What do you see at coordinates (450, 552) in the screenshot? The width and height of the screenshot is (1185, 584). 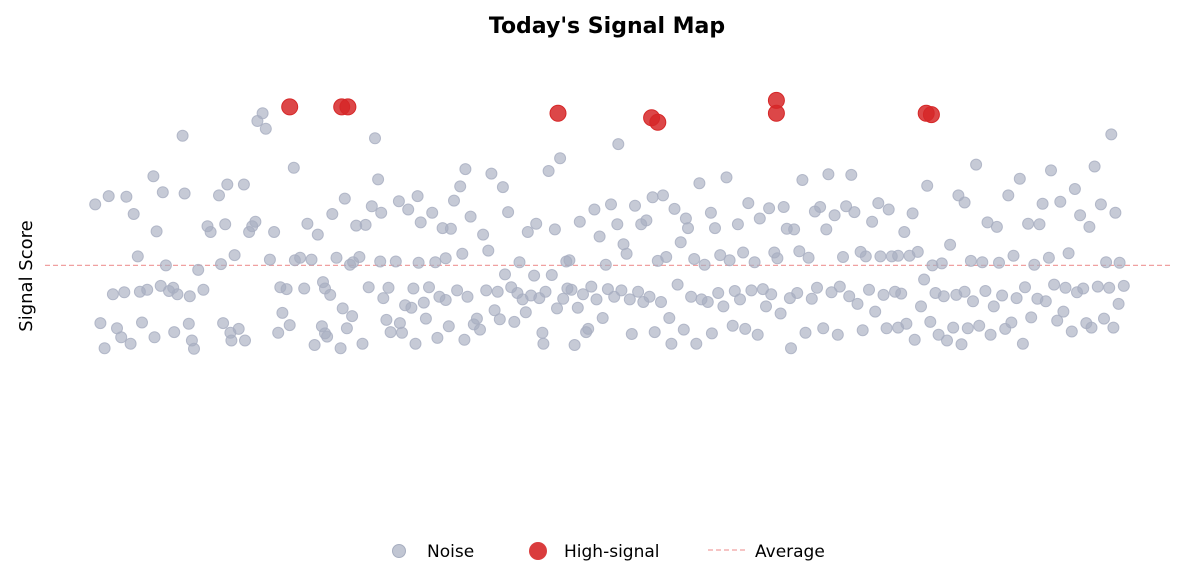 I see `legend-noise-label: Noise` at bounding box center [450, 552].